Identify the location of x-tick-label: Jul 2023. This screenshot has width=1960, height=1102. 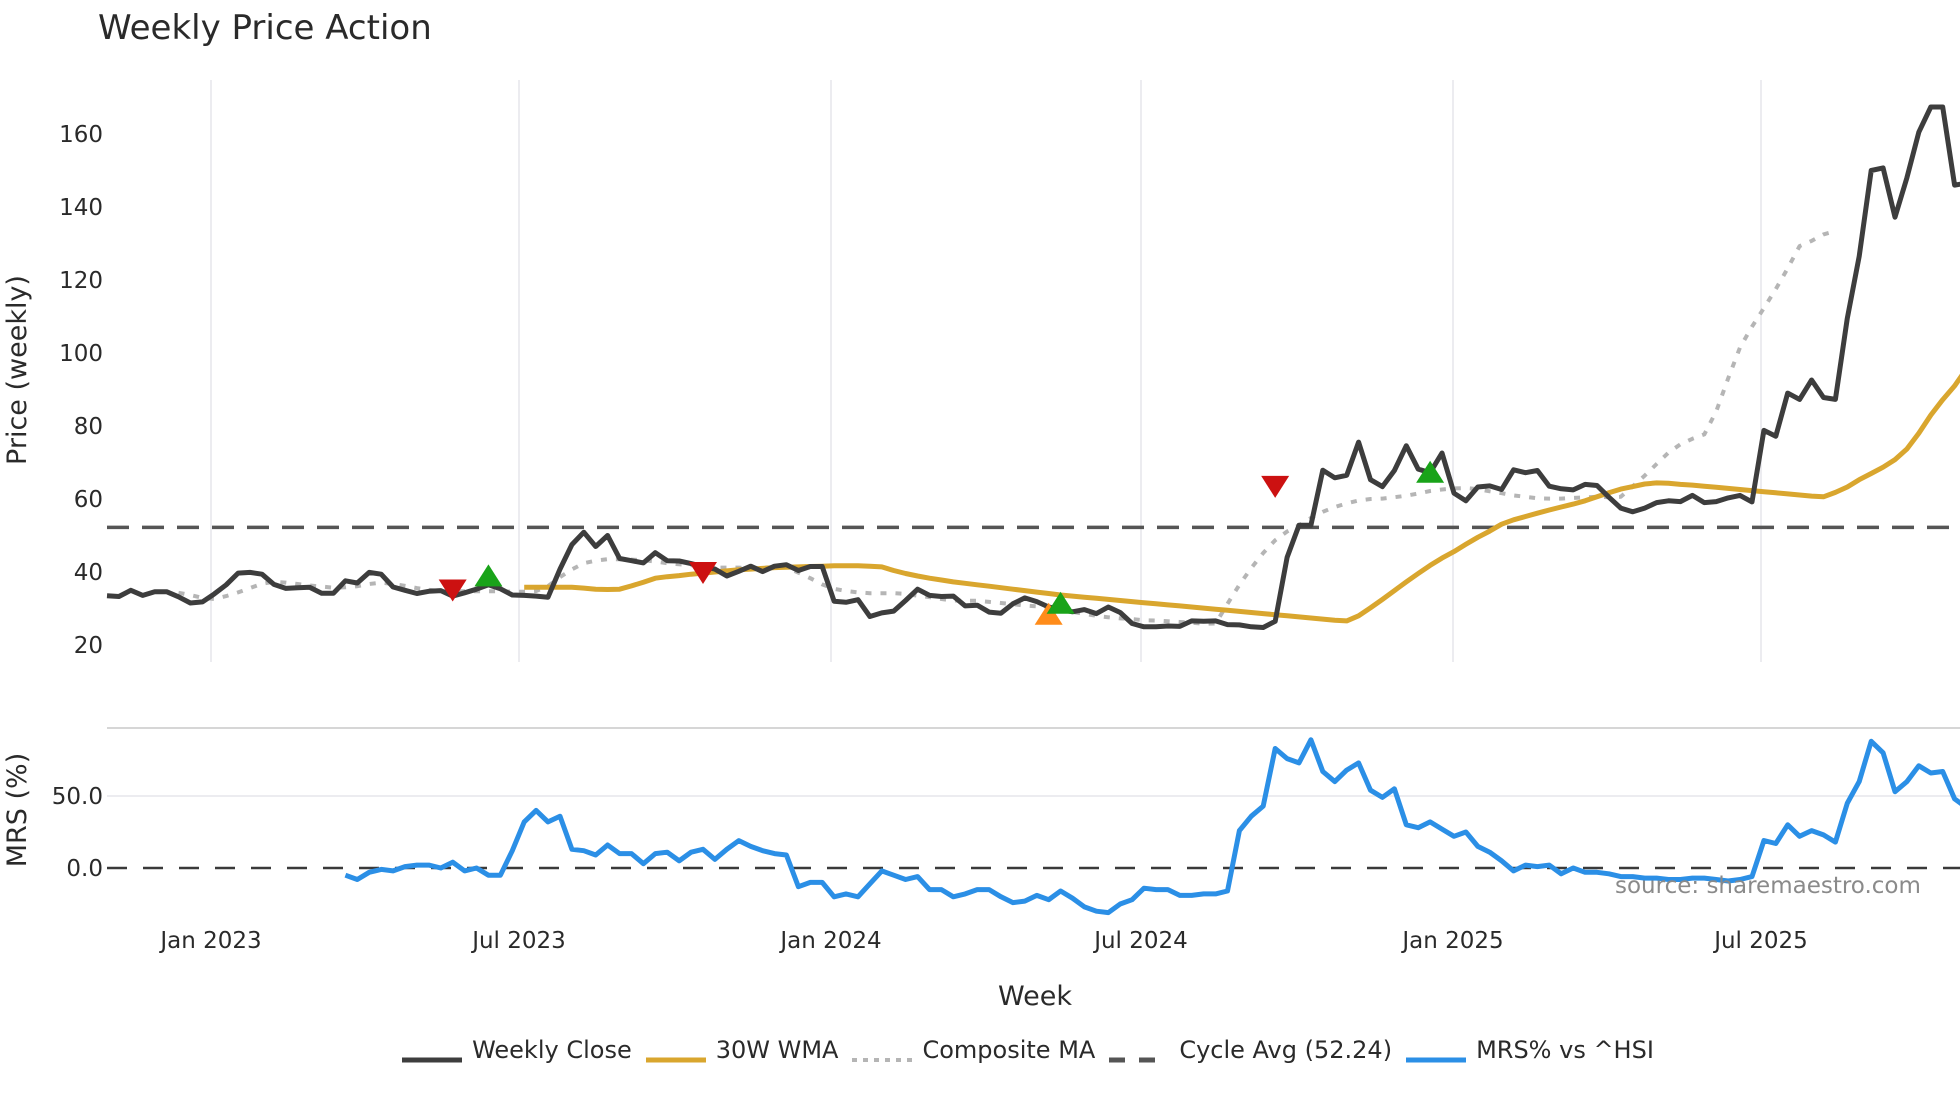
(518, 941).